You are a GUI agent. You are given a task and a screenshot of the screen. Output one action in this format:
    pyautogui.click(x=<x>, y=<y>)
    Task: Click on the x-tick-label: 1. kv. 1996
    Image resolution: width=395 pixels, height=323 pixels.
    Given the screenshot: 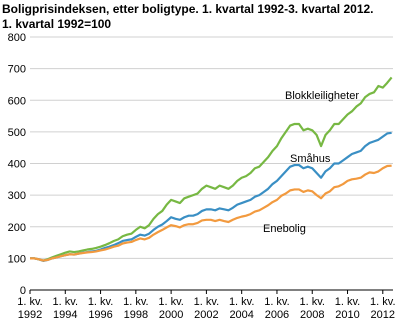 What is the action you would take?
    pyautogui.click(x=100, y=308)
    